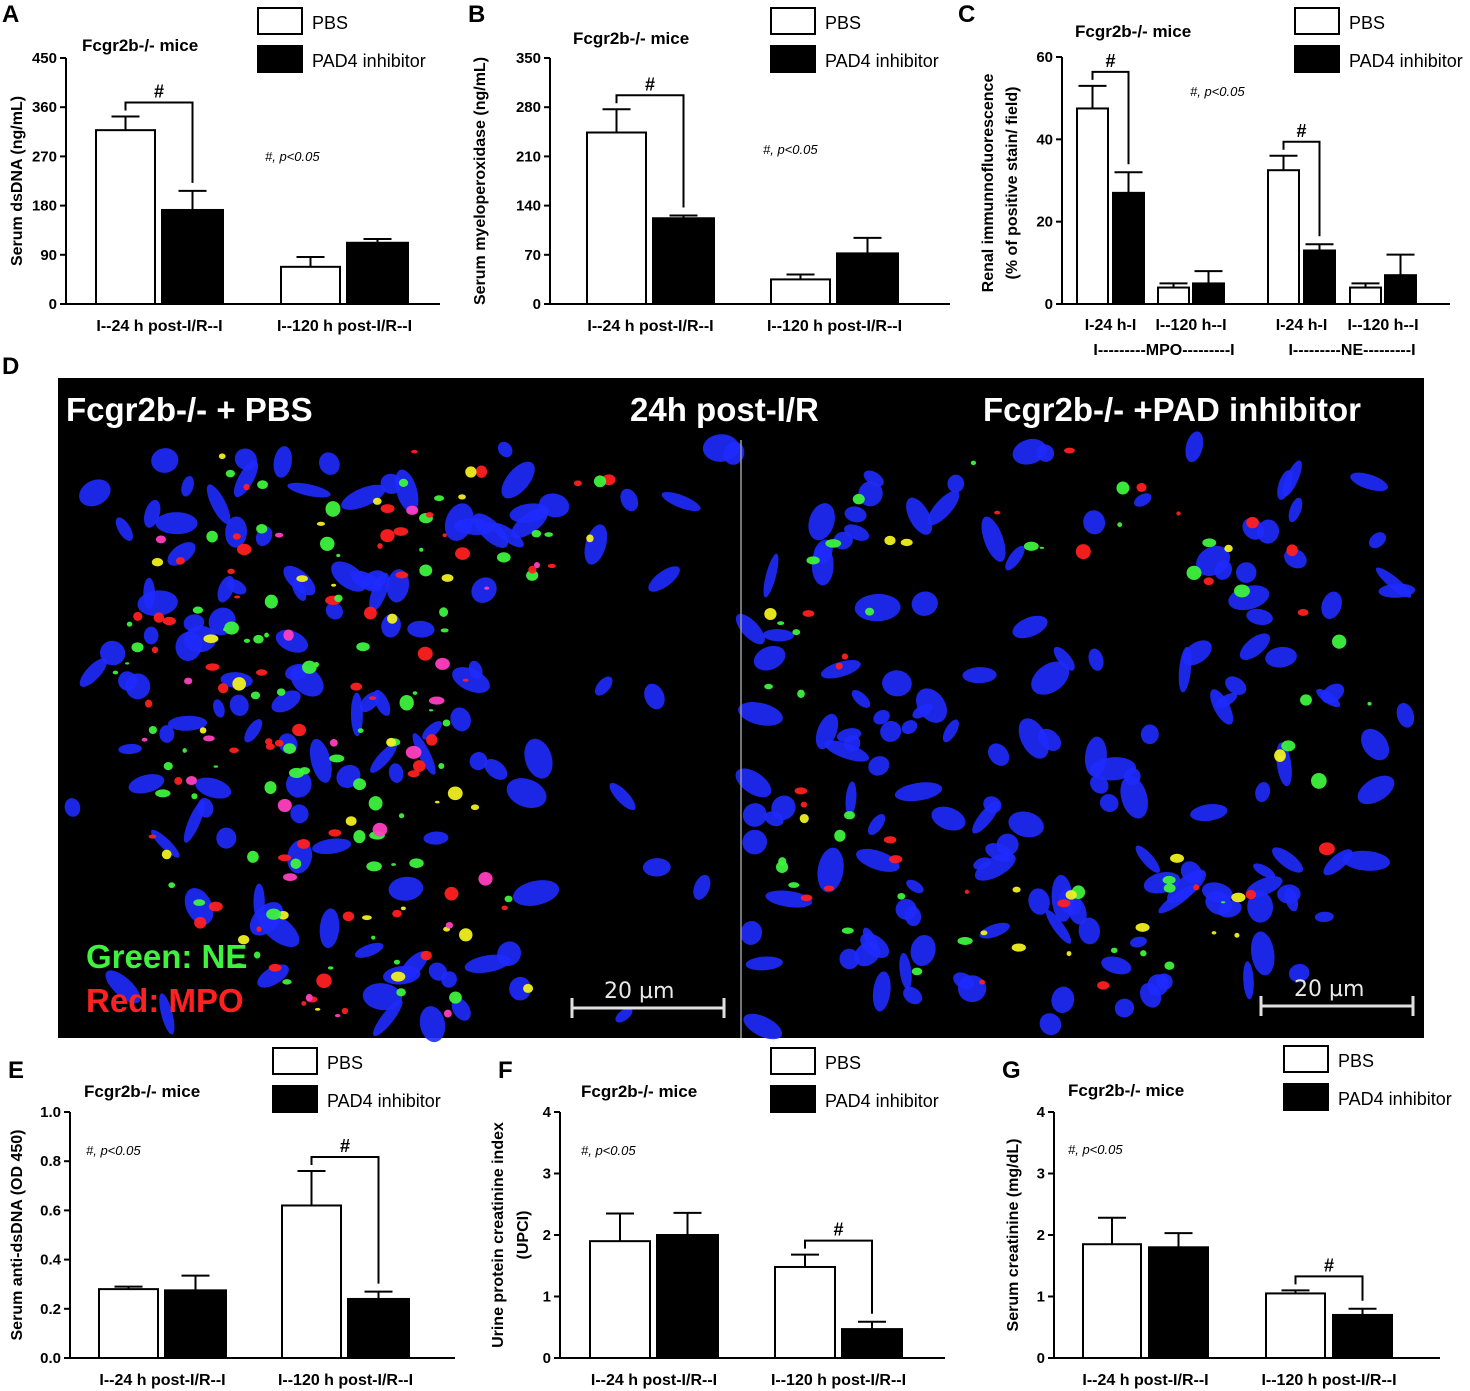 Image resolution: width=1470 pixels, height=1391 pixels. I want to click on y-tick-label: 210, so click(528, 156).